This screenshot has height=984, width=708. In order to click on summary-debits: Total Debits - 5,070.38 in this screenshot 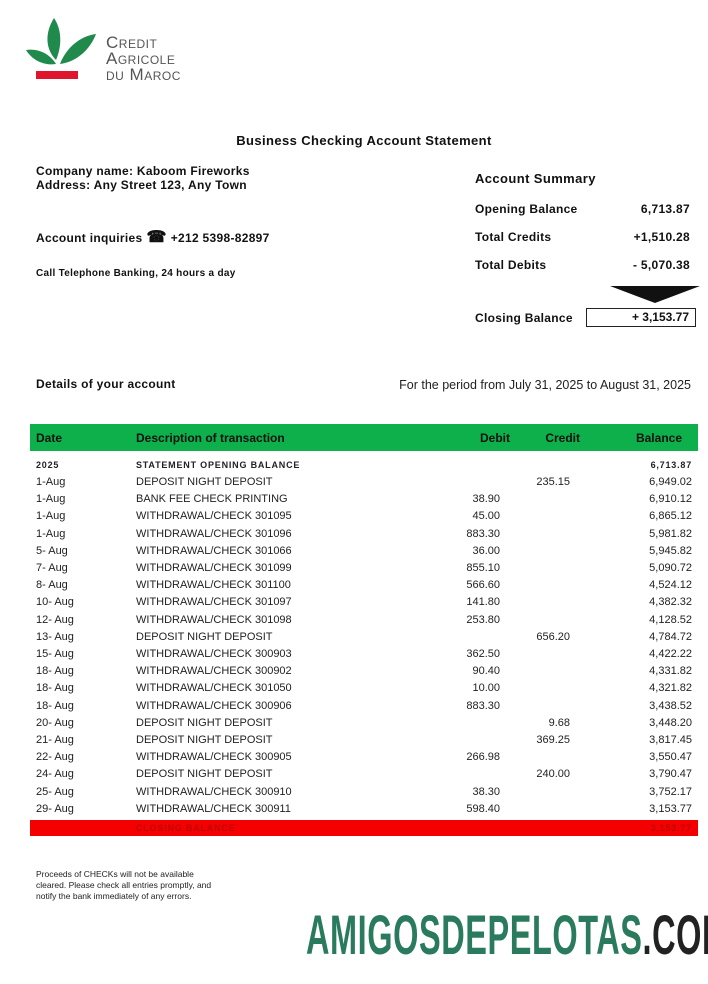, I will do `click(582, 265)`.